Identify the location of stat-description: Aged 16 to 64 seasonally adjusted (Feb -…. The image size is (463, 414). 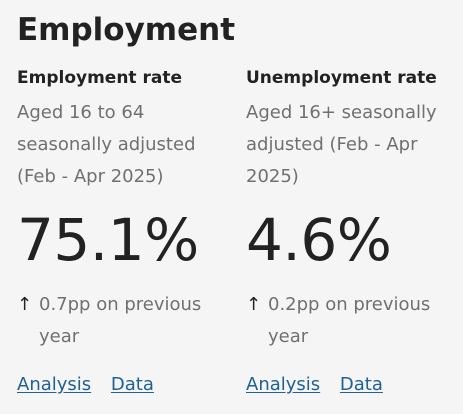
(106, 144).